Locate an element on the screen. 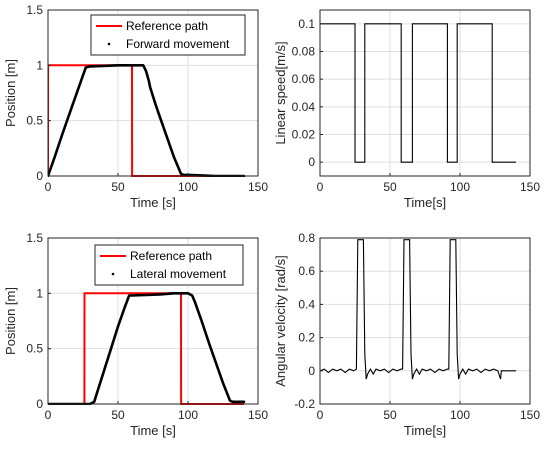 The height and width of the screenshot is (452, 550). y-tick-label: 0.6 is located at coordinates (306, 271).